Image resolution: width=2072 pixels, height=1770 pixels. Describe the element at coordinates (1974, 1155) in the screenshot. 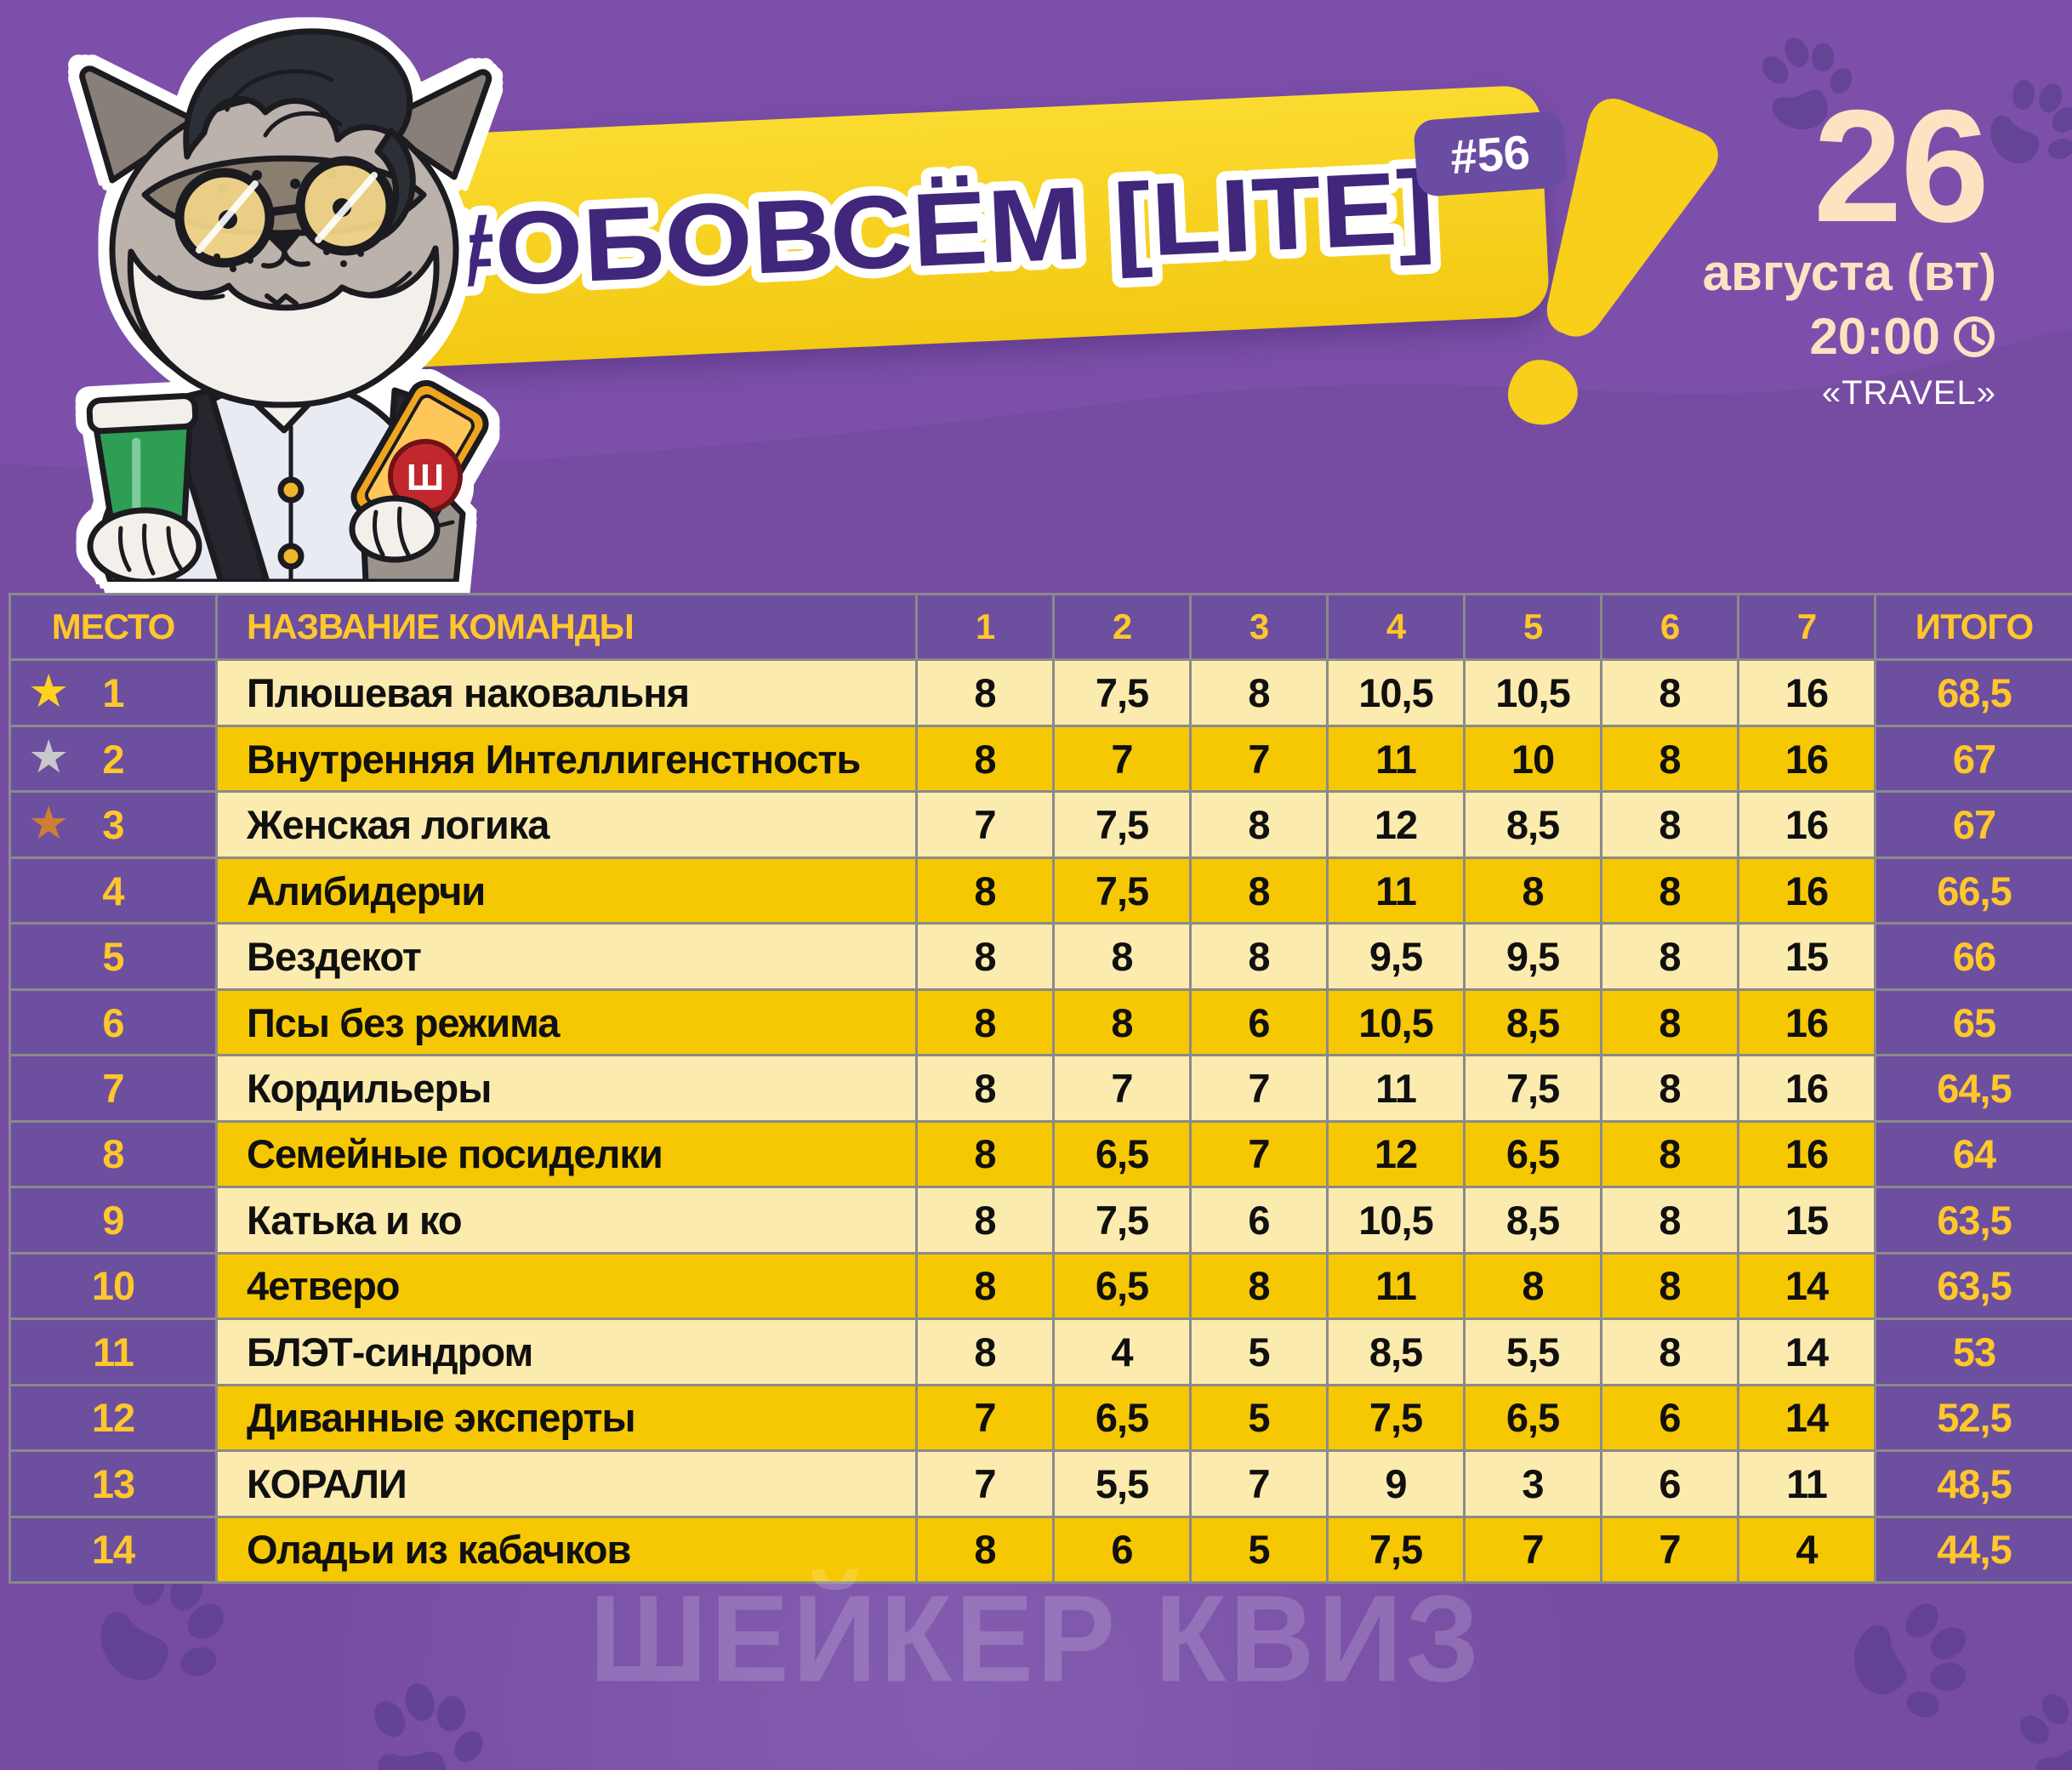

I see `total-cell: 64` at that location.